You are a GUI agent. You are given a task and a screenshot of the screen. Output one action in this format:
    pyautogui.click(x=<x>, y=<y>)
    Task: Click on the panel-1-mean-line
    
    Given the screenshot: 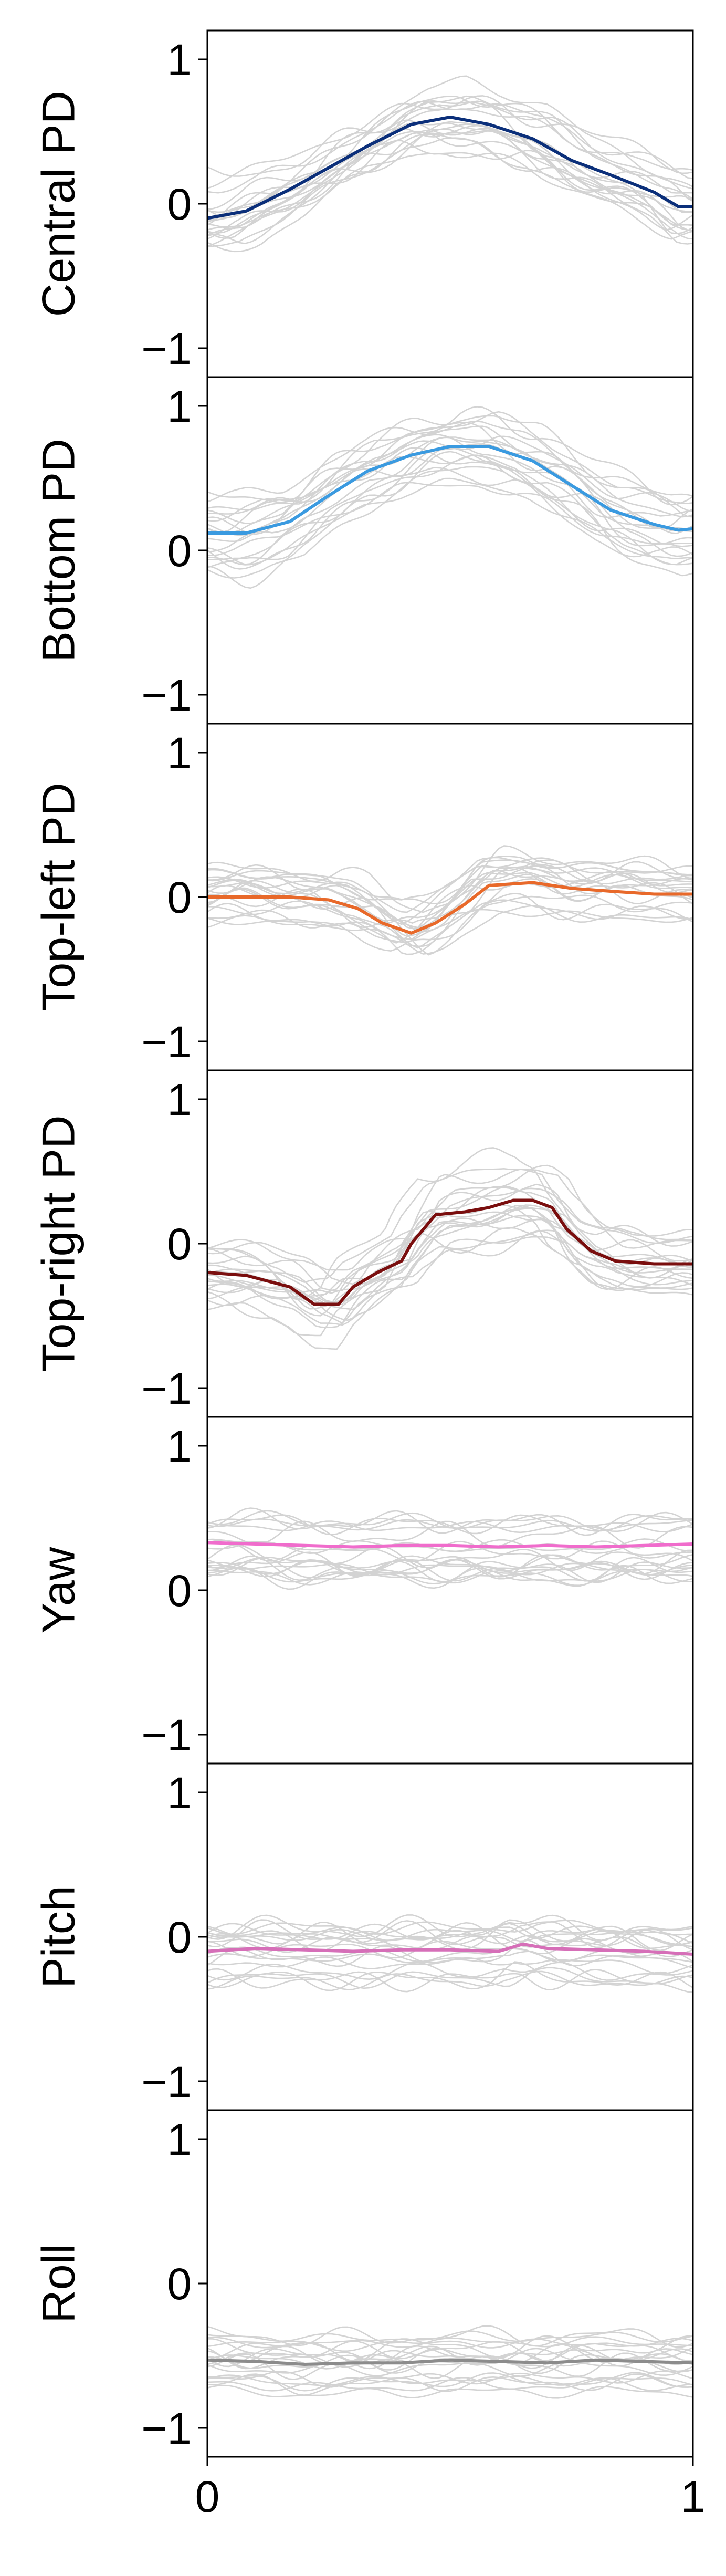 What is the action you would take?
    pyautogui.click(x=450, y=490)
    